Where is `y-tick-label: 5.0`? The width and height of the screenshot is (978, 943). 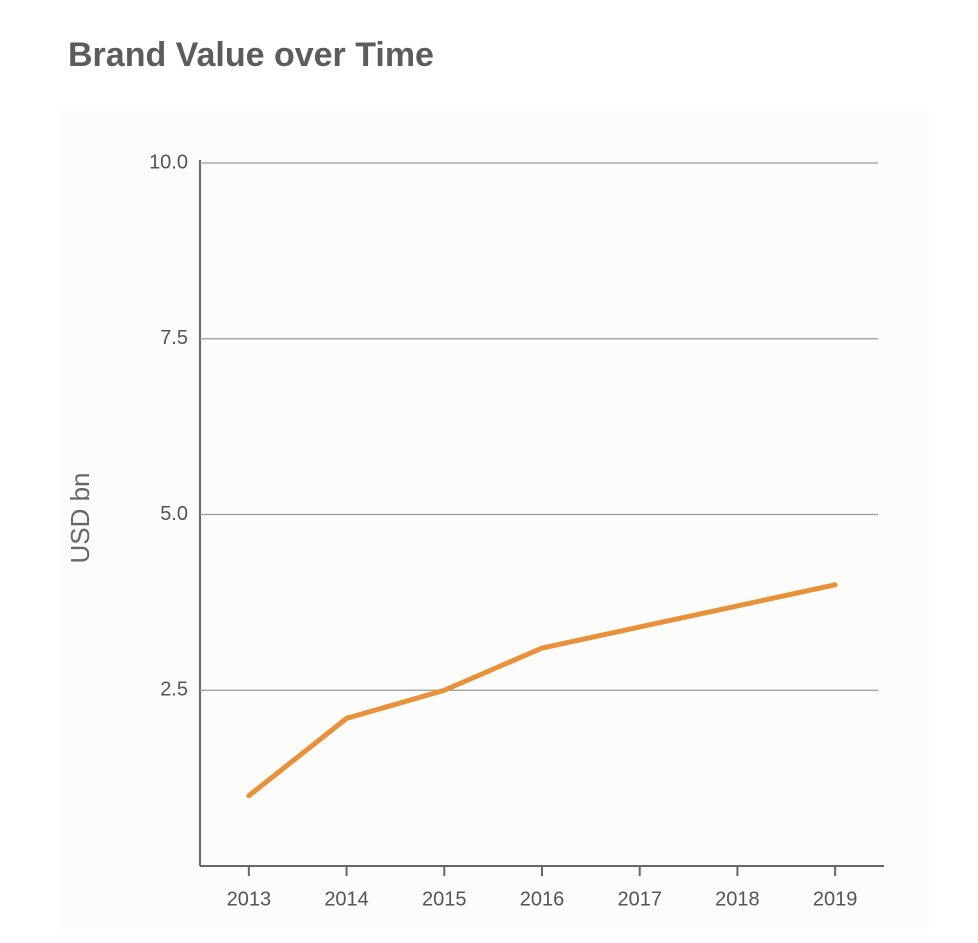
y-tick-label: 5.0 is located at coordinates (174, 514).